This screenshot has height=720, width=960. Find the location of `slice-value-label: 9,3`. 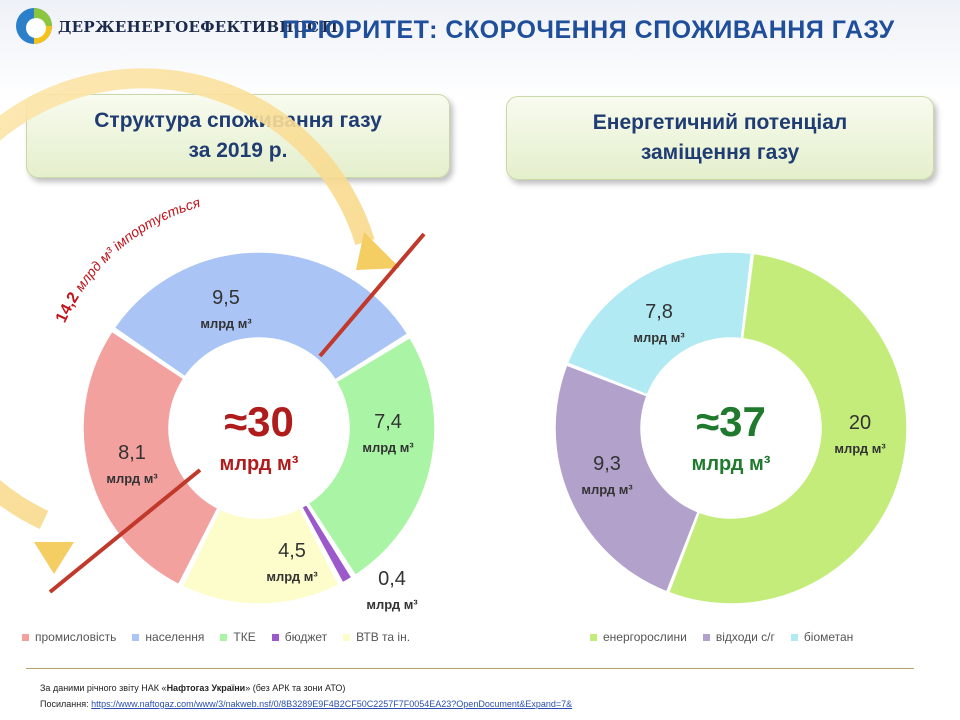

slice-value-label: 9,3 is located at coordinates (607, 464).